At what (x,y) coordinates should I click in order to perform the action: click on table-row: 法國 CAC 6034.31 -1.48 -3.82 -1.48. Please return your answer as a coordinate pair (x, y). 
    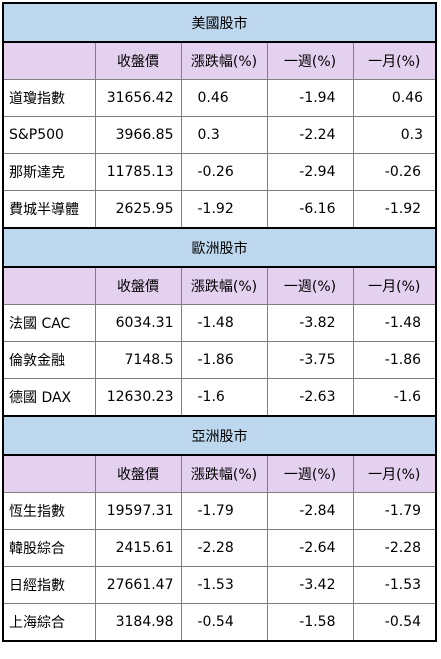
    Looking at the image, I should click on (219, 323).